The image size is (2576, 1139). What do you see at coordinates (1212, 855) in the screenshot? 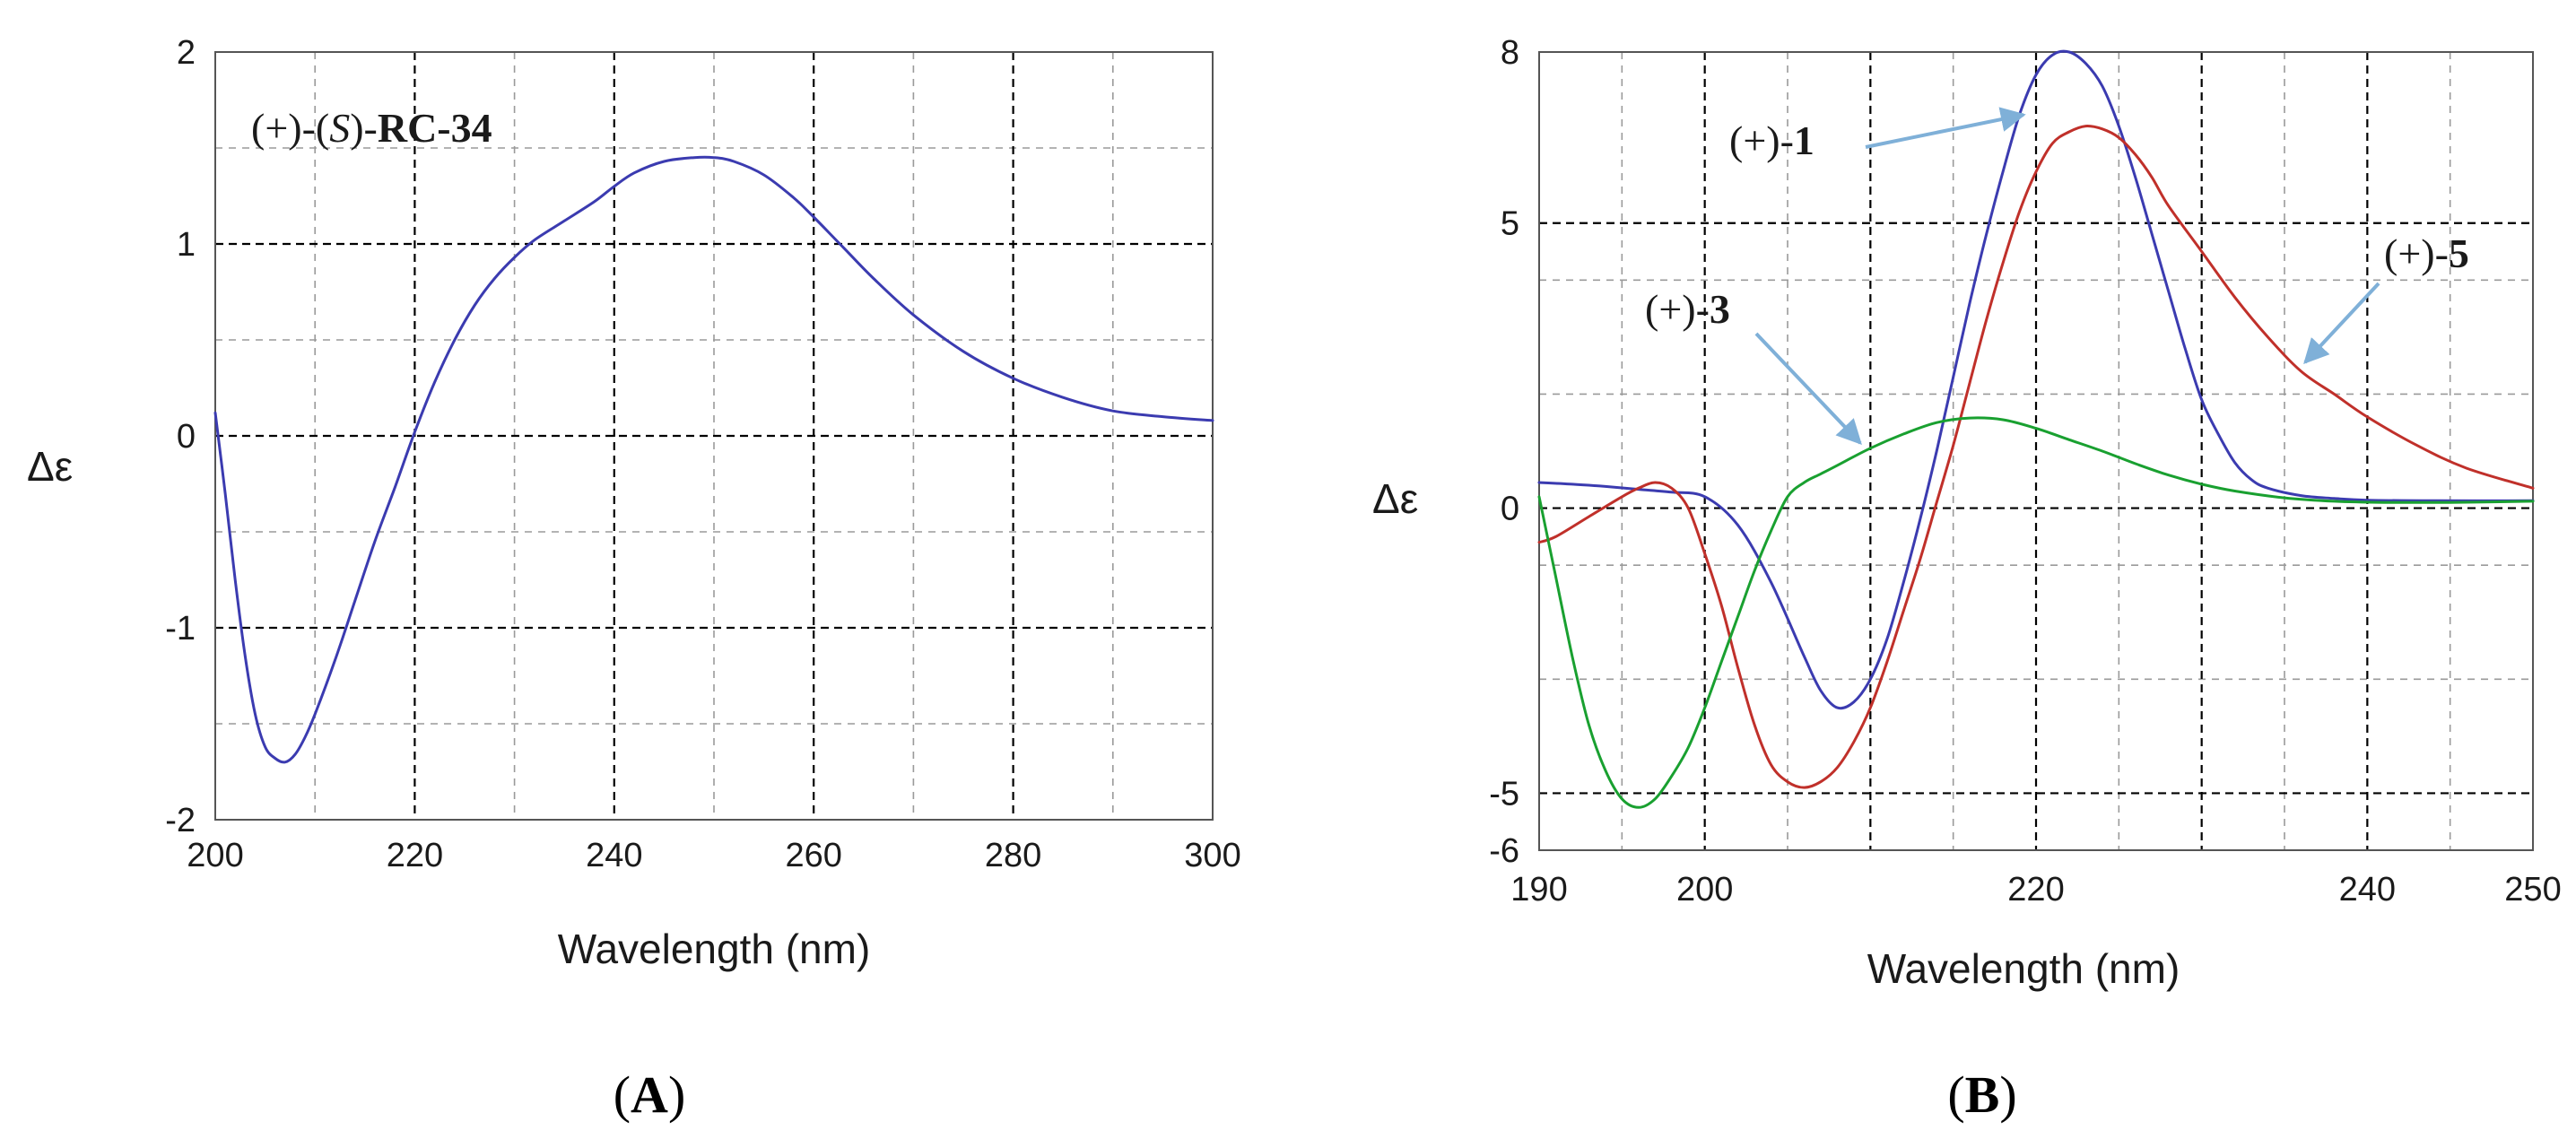
I see `chart-a-x-tick-label: 300` at bounding box center [1212, 855].